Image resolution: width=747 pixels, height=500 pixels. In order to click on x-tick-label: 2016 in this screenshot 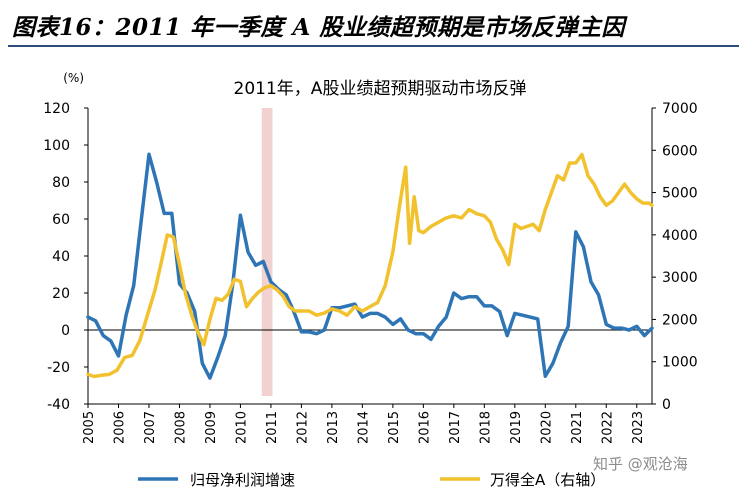, I will do `click(424, 427)`.